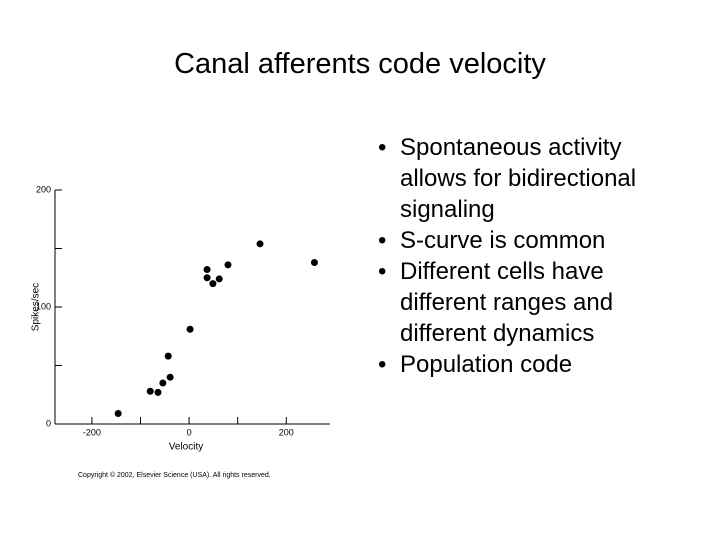 The height and width of the screenshot is (540, 720). What do you see at coordinates (532, 364) in the screenshot?
I see `bullet: Population code` at bounding box center [532, 364].